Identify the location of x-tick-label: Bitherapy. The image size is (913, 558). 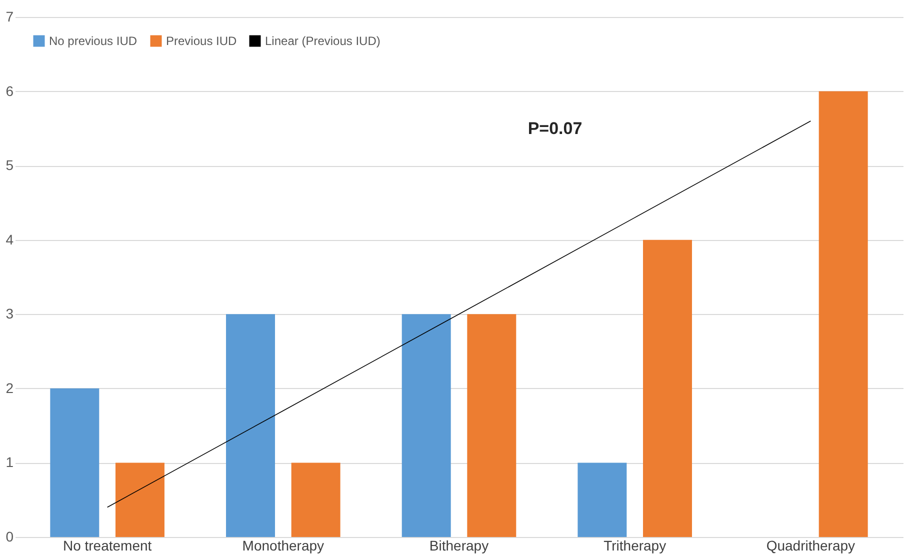
(459, 546).